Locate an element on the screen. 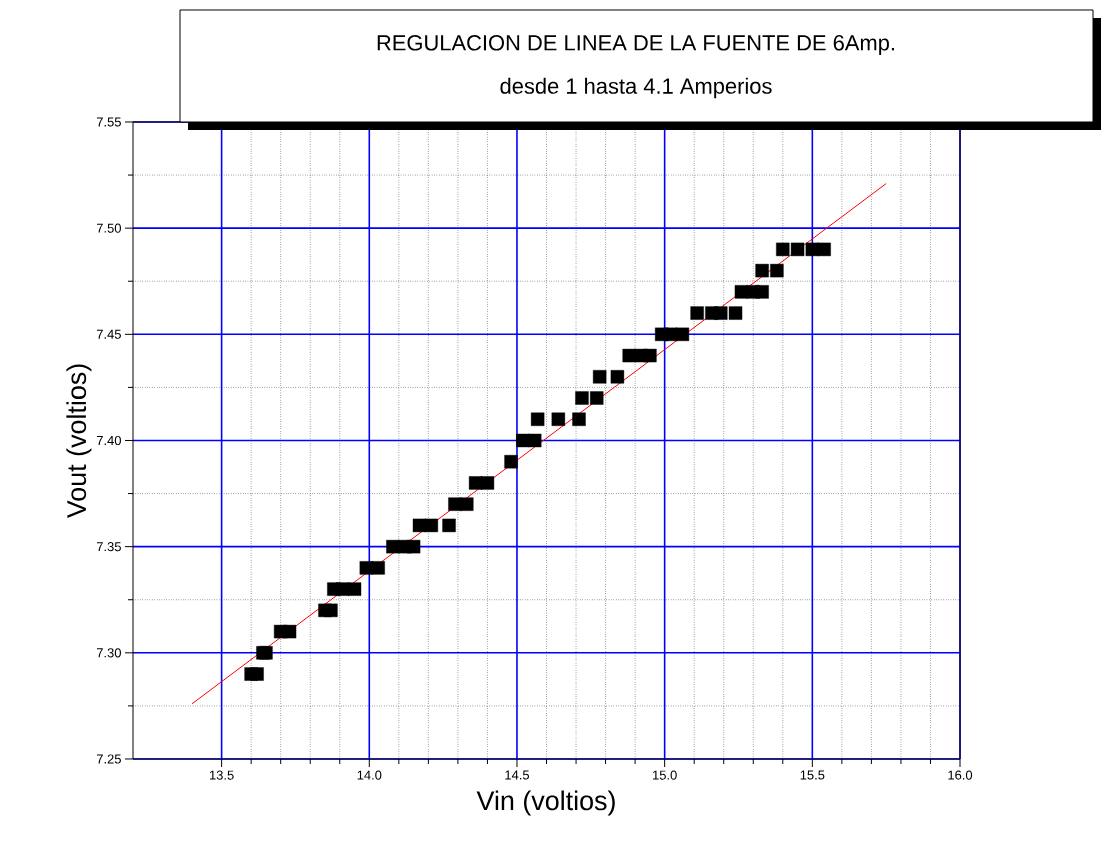  x-axis-title: Vin (voltios) is located at coordinates (545, 803).